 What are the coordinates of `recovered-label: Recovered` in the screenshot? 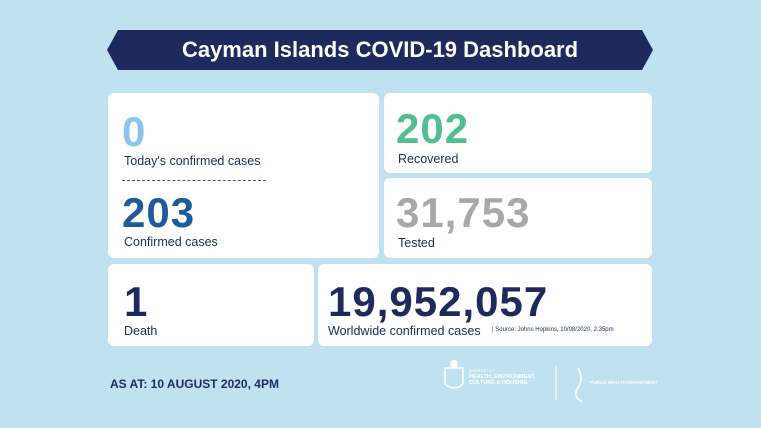 It's located at (428, 159).